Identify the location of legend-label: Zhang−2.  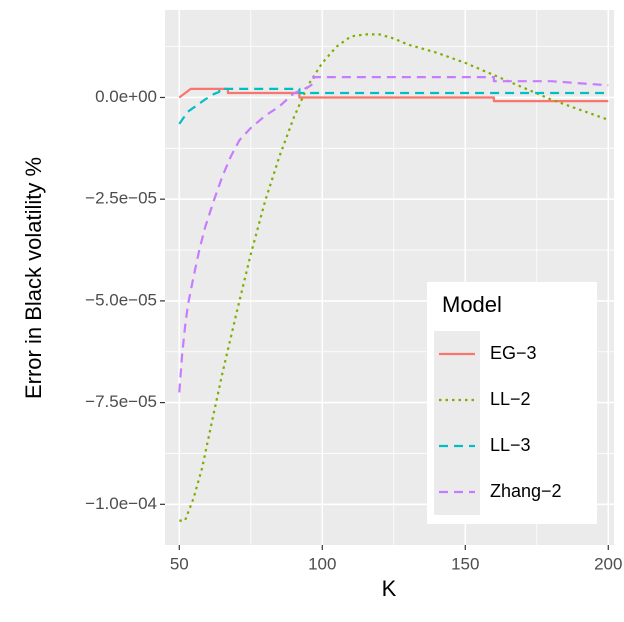
(526, 491).